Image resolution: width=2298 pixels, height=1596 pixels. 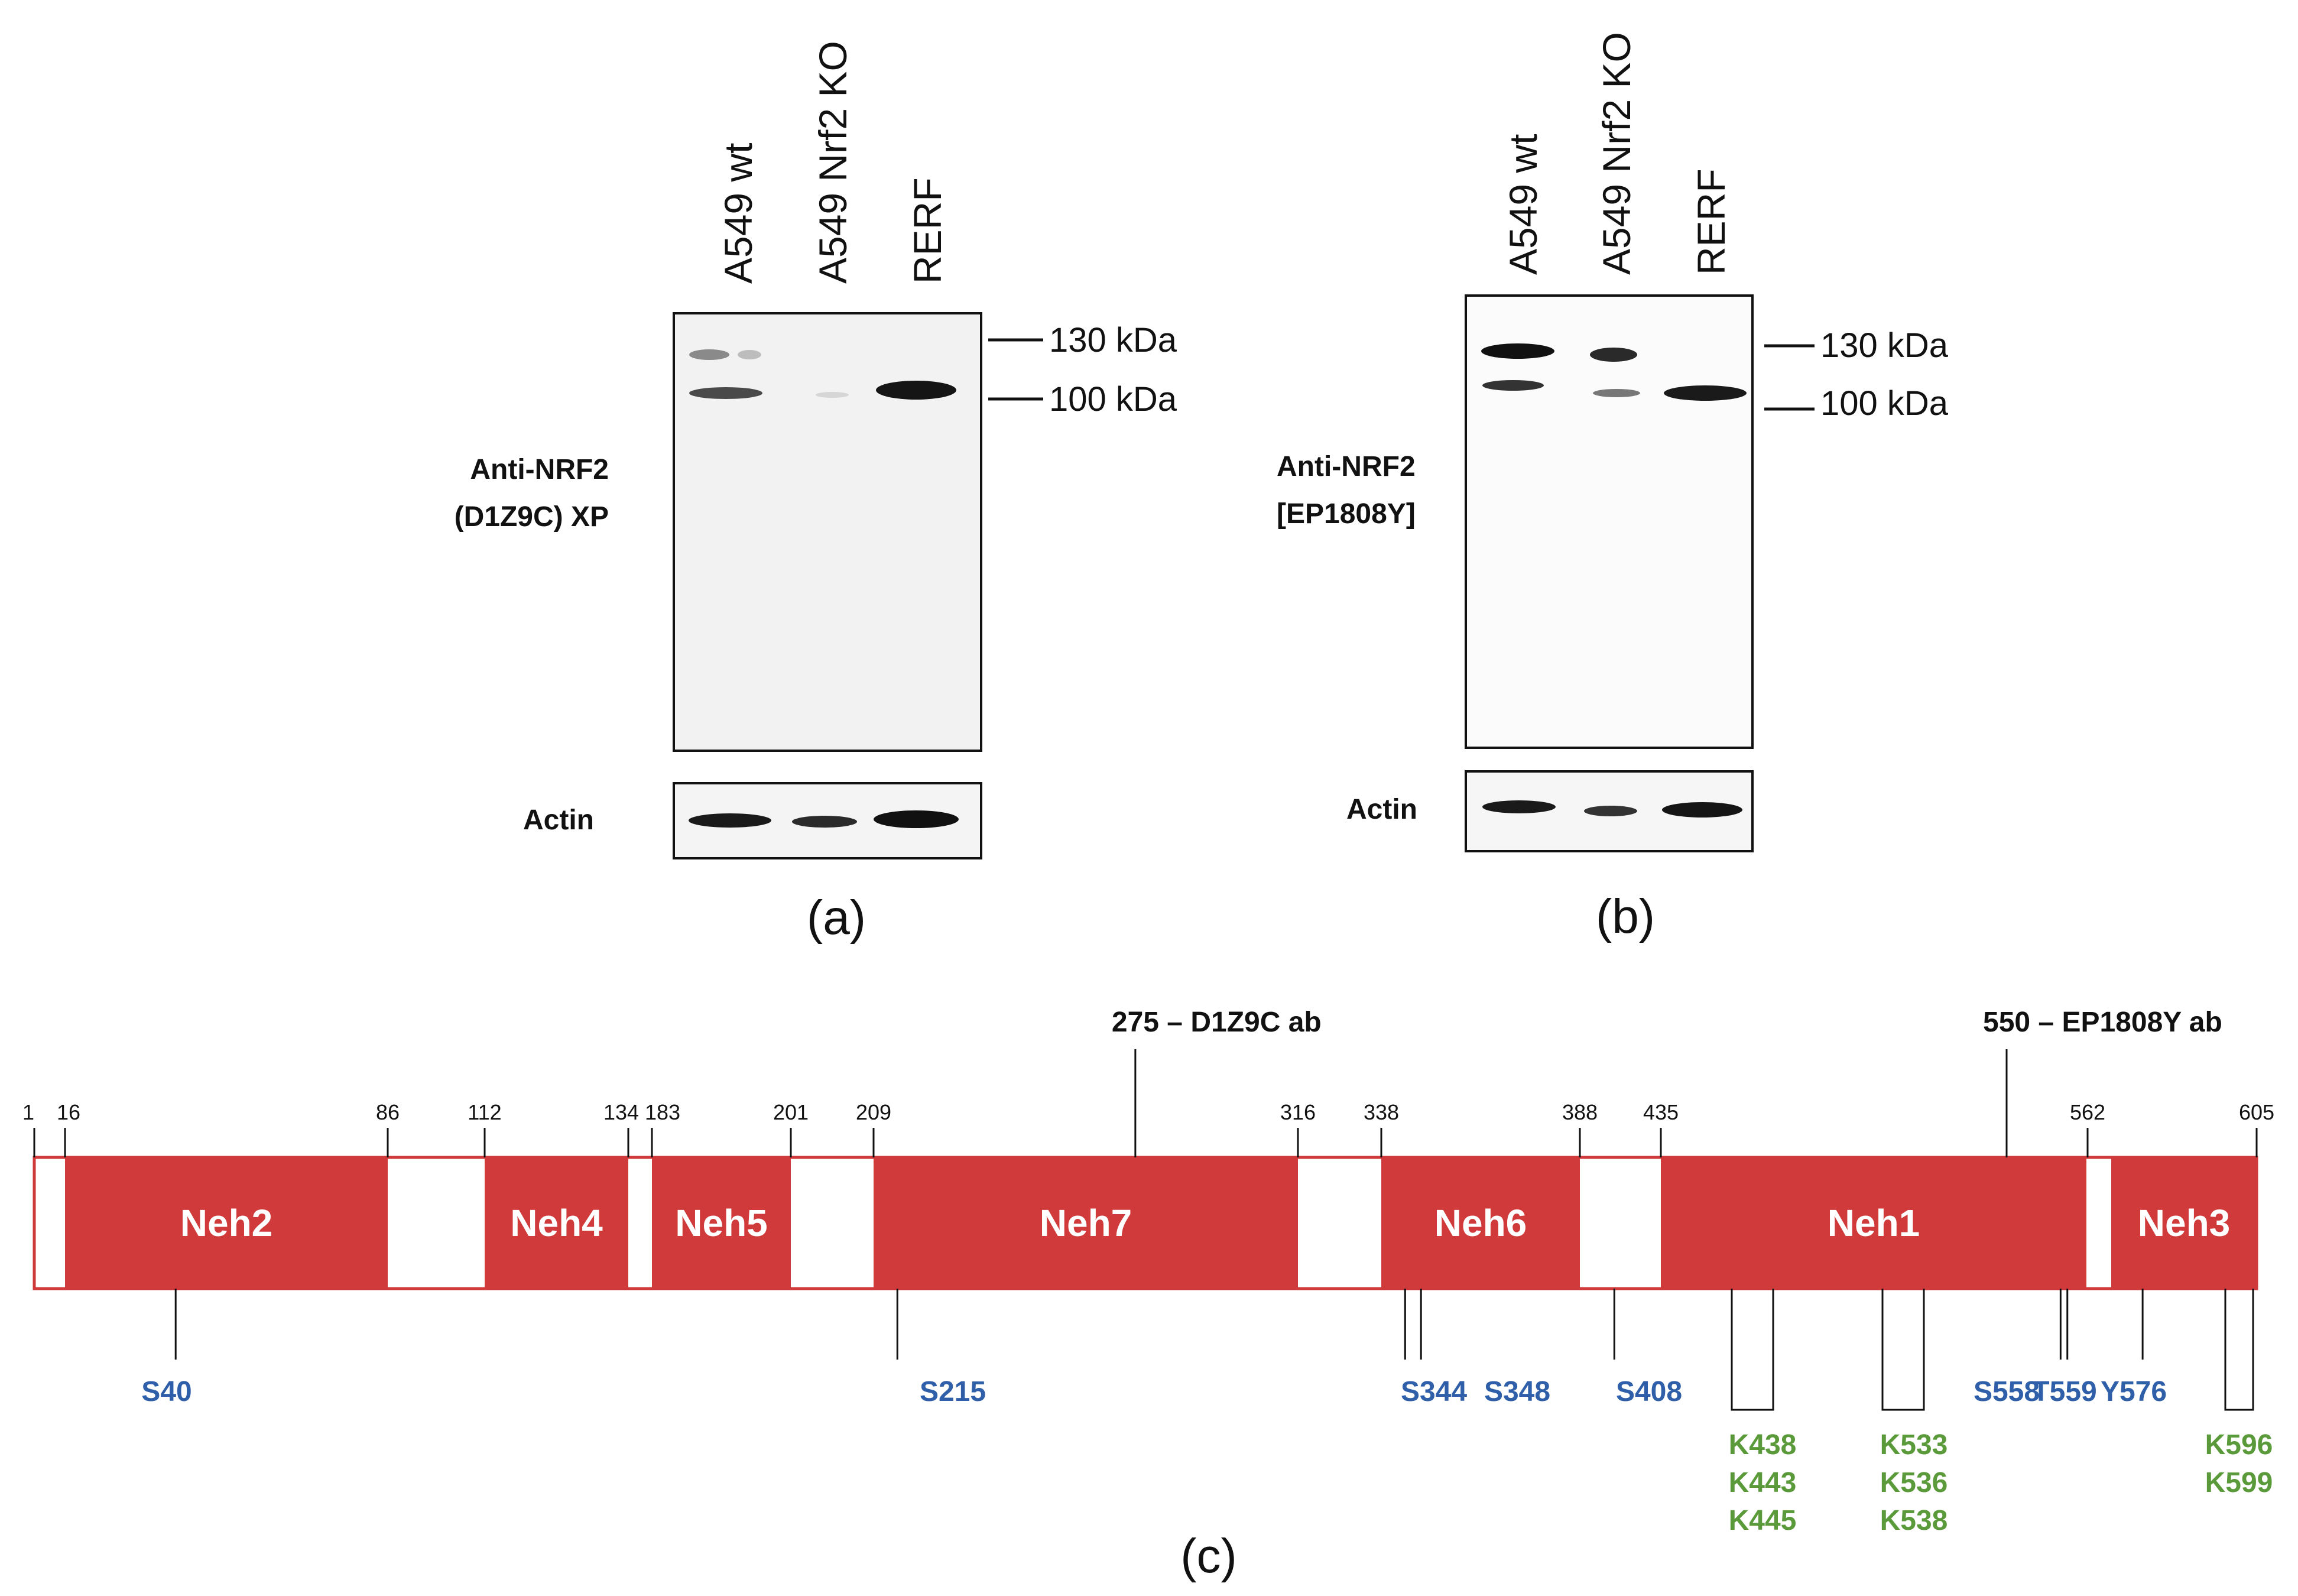 What do you see at coordinates (2087, 1112) in the screenshot?
I see `boundary-label: 562` at bounding box center [2087, 1112].